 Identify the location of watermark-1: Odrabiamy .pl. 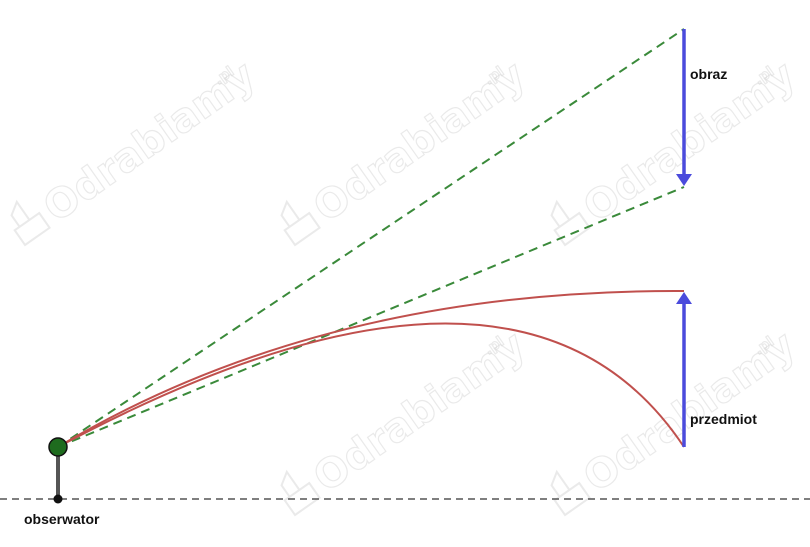
(137, 149).